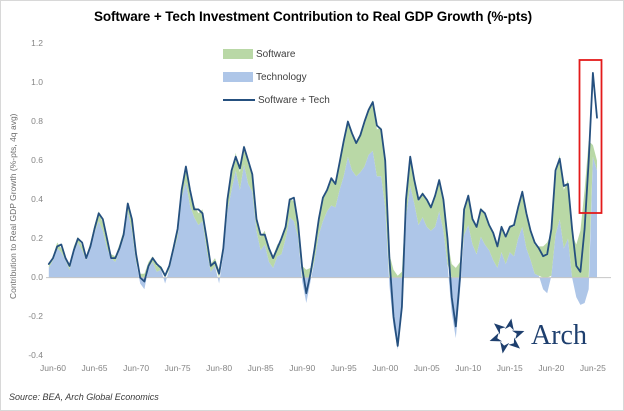 Image resolution: width=624 pixels, height=411 pixels. Describe the element at coordinates (468, 368) in the screenshot. I see `x-tick-label: Jun-10` at that location.